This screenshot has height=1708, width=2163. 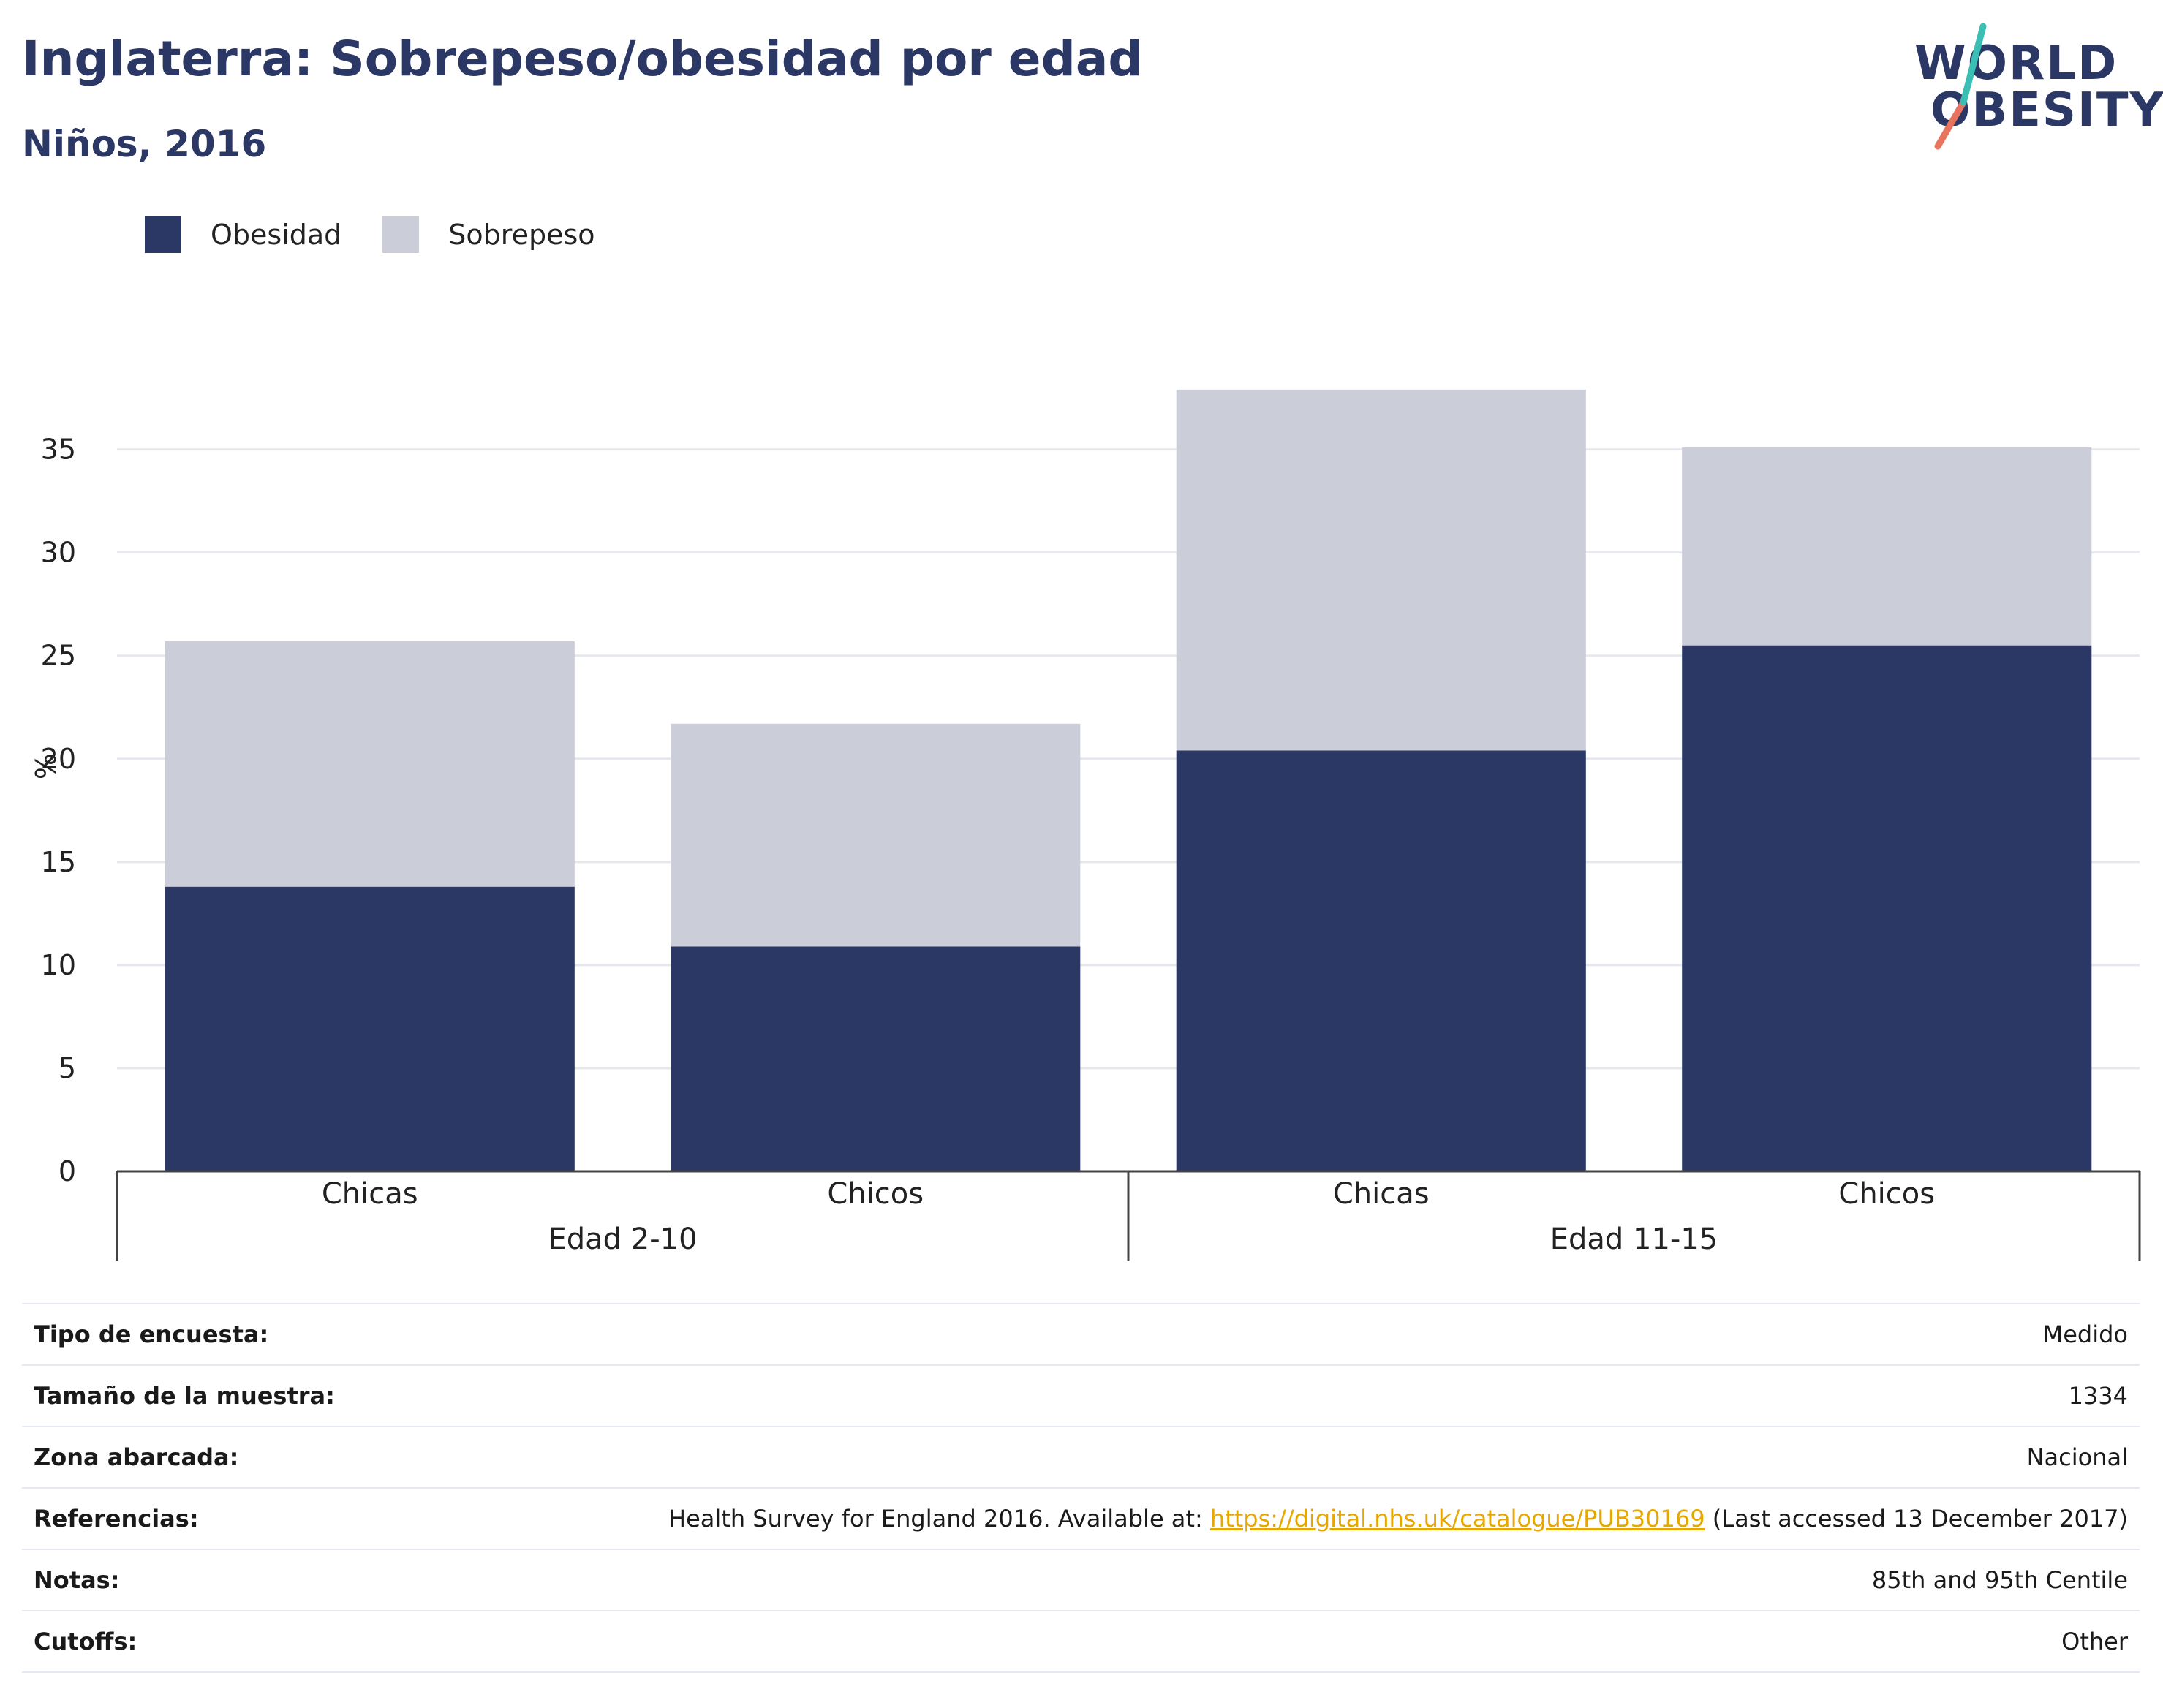 I want to click on y-axis-label: %, so click(x=46, y=766).